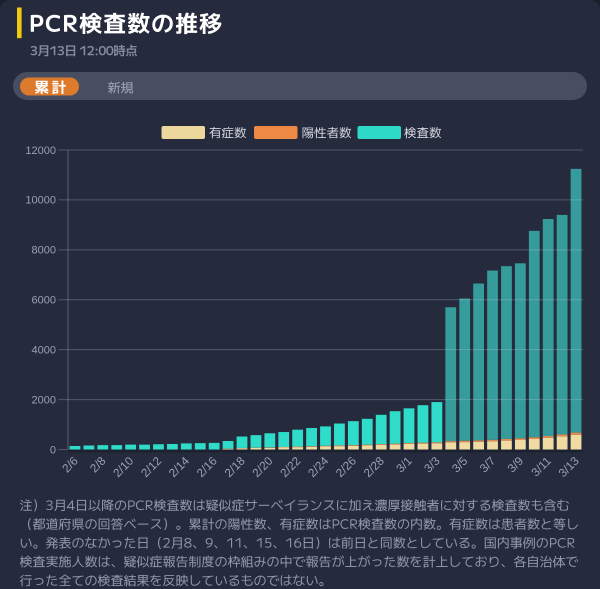  Describe the element at coordinates (44, 251) in the screenshot. I see `svg-text: 8000` at that location.